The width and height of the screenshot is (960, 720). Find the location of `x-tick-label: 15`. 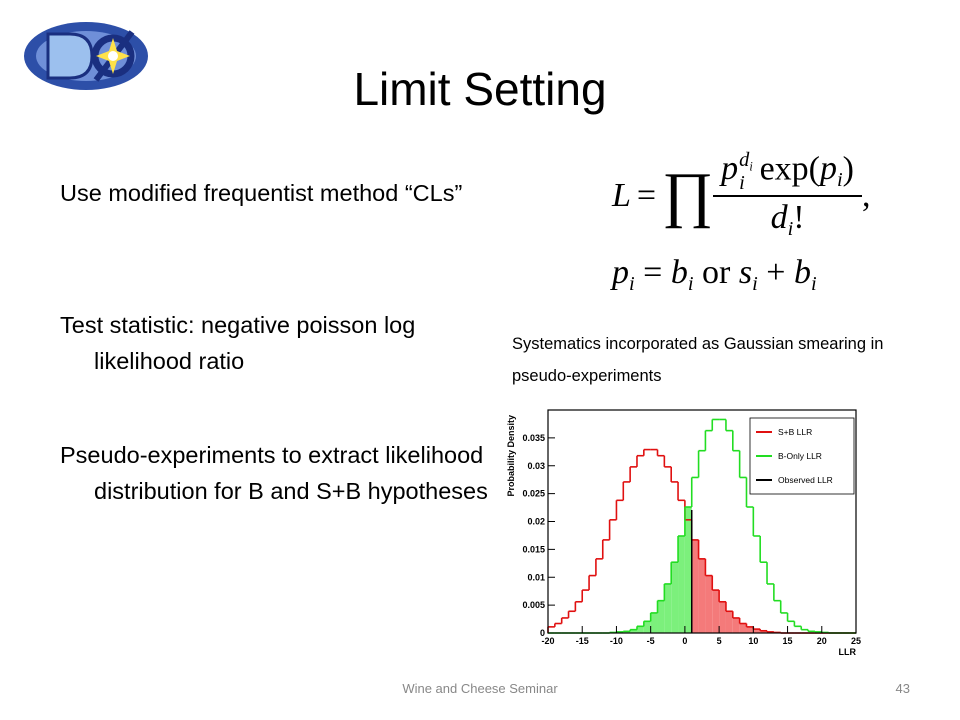

x-tick-label: 15 is located at coordinates (788, 641).